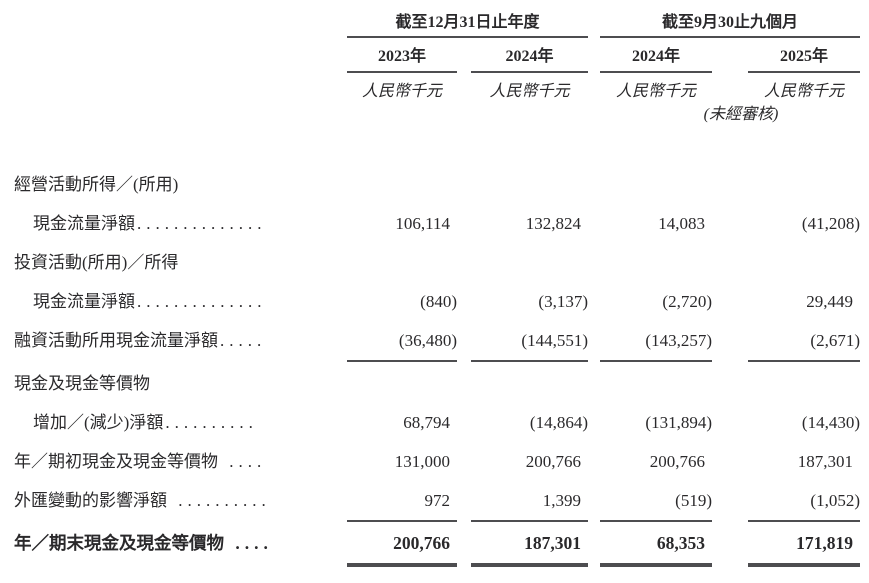 Image resolution: width=869 pixels, height=583 pixels. Describe the element at coordinates (98, 422) in the screenshot. I see `row-label-text: 增加／(減少)淨額` at that location.